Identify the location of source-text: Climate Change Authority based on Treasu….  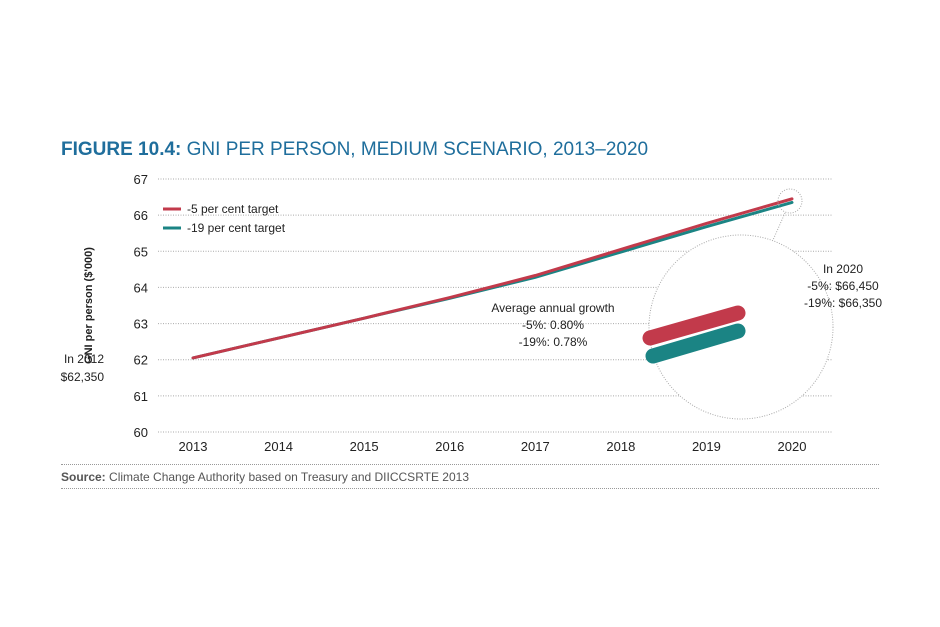
(289, 477).